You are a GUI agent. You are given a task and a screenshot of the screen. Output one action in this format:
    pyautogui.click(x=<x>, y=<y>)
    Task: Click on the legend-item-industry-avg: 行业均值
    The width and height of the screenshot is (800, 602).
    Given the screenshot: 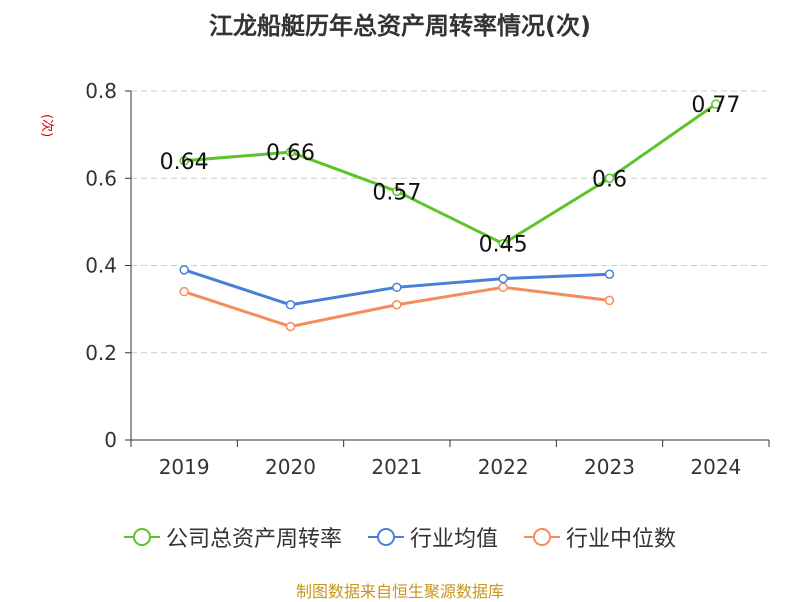 What is the action you would take?
    pyautogui.click(x=432, y=537)
    